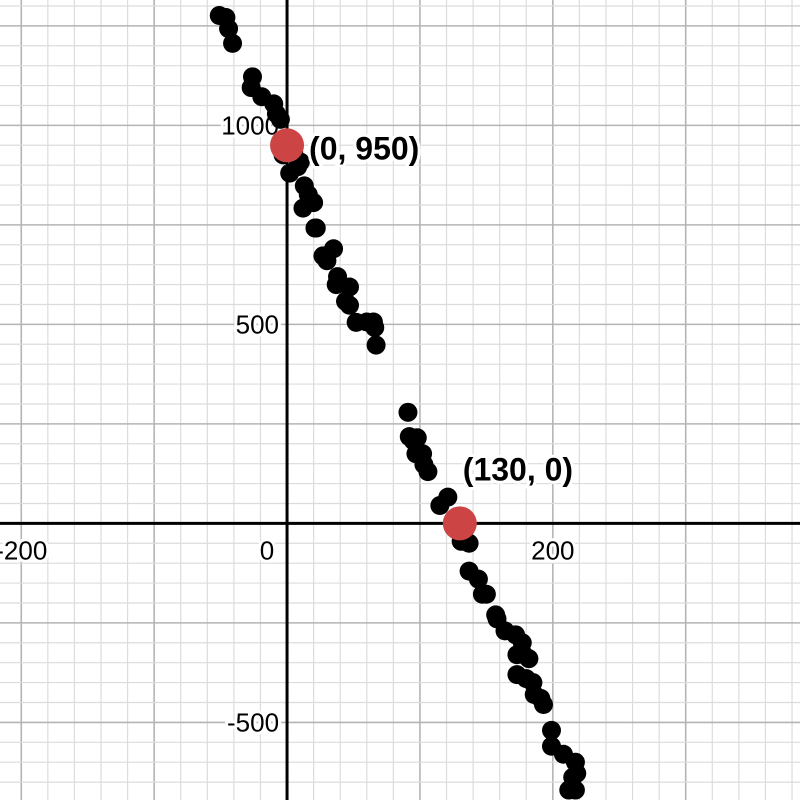 The image size is (800, 800). I want to click on x-tick-label: 0, so click(267, 550).